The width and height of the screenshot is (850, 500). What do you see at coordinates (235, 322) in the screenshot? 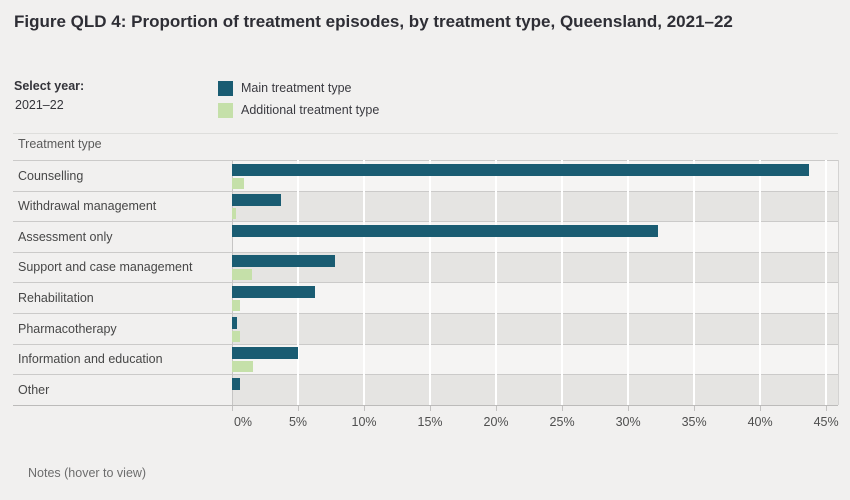
I see `bar-main-pharmacotherapy` at bounding box center [235, 322].